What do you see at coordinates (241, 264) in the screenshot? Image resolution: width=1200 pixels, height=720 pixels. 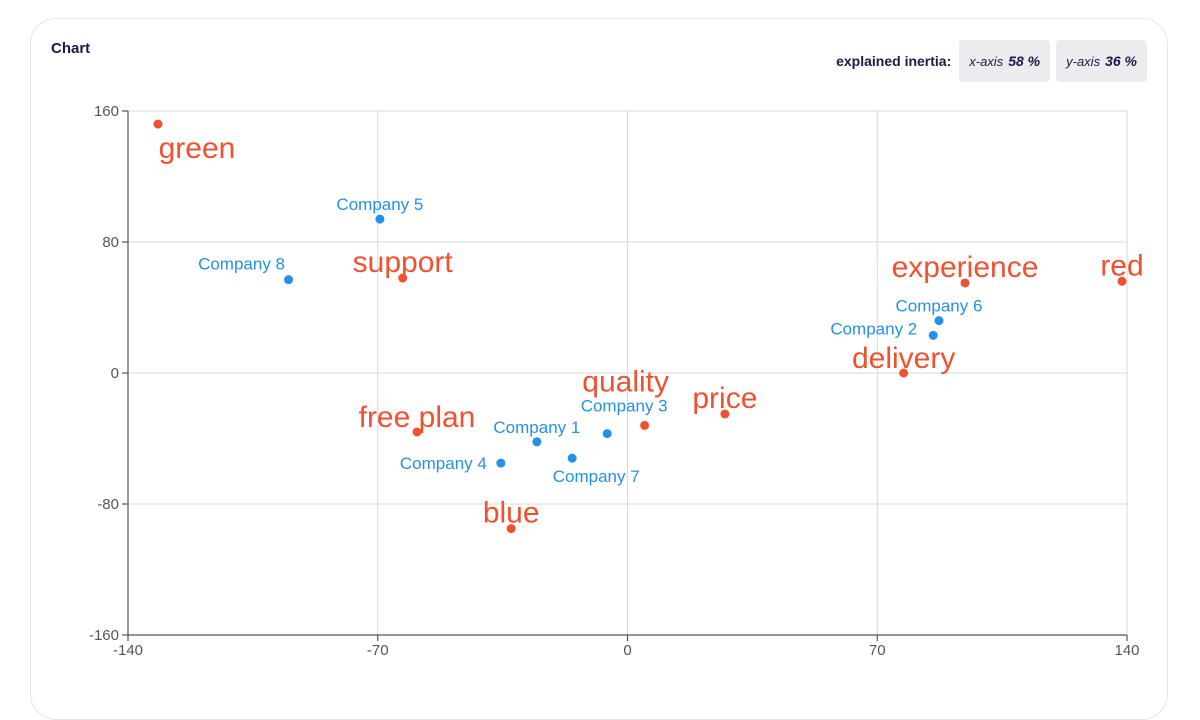 I see `label-company-8: Company 8` at bounding box center [241, 264].